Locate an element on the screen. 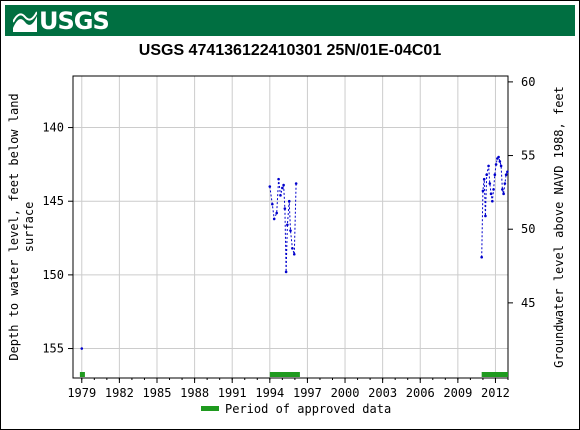 The image size is (580, 430). chart-title: USGS 474136122410301 25N/01E-04C01 is located at coordinates (290, 50).